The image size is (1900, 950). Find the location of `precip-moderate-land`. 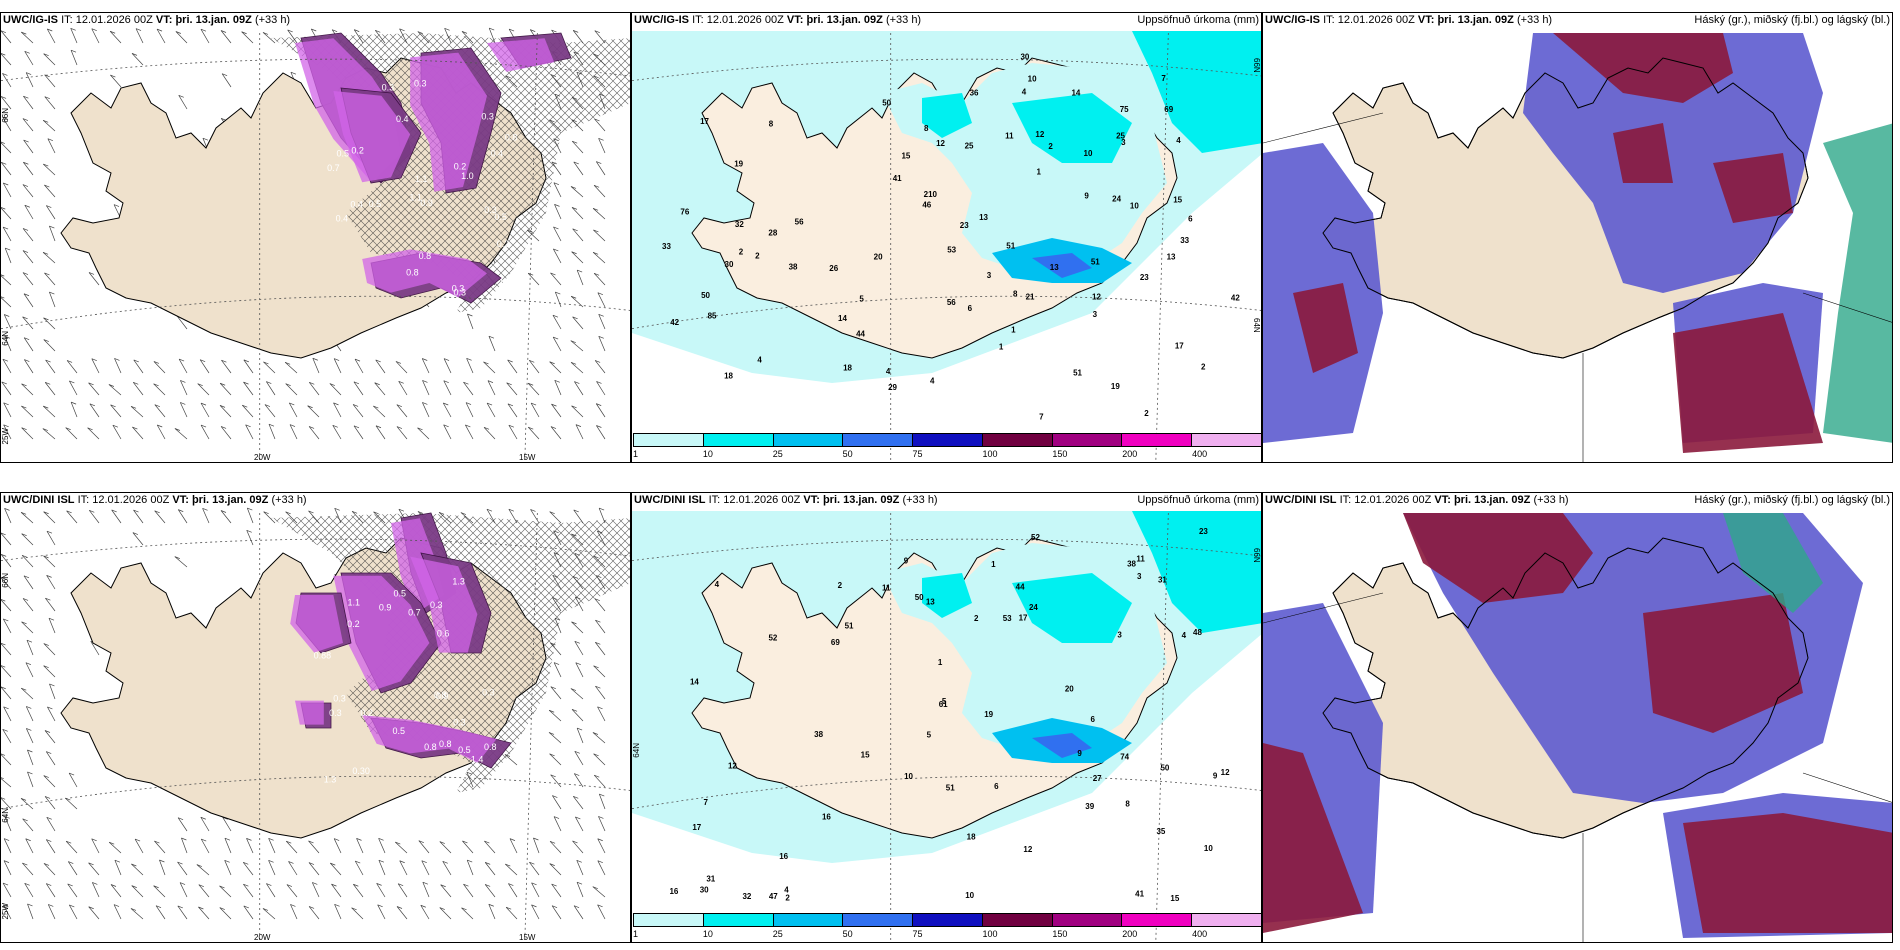

precip-moderate-land is located at coordinates (1072, 608).